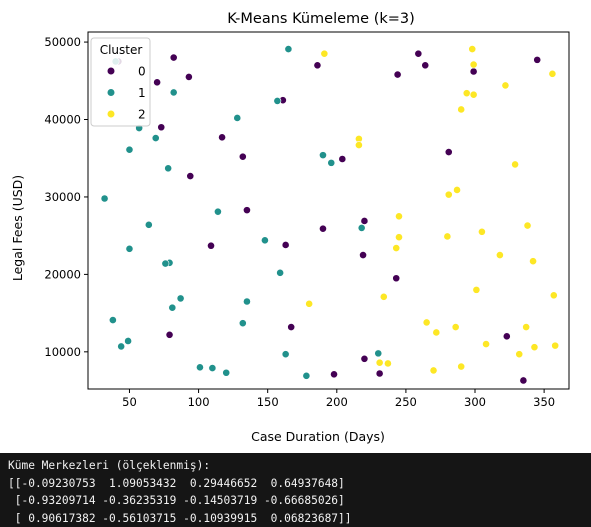 The height and width of the screenshot is (527, 591). What do you see at coordinates (62, 42) in the screenshot?
I see `y-tick-label: 50000` at bounding box center [62, 42].